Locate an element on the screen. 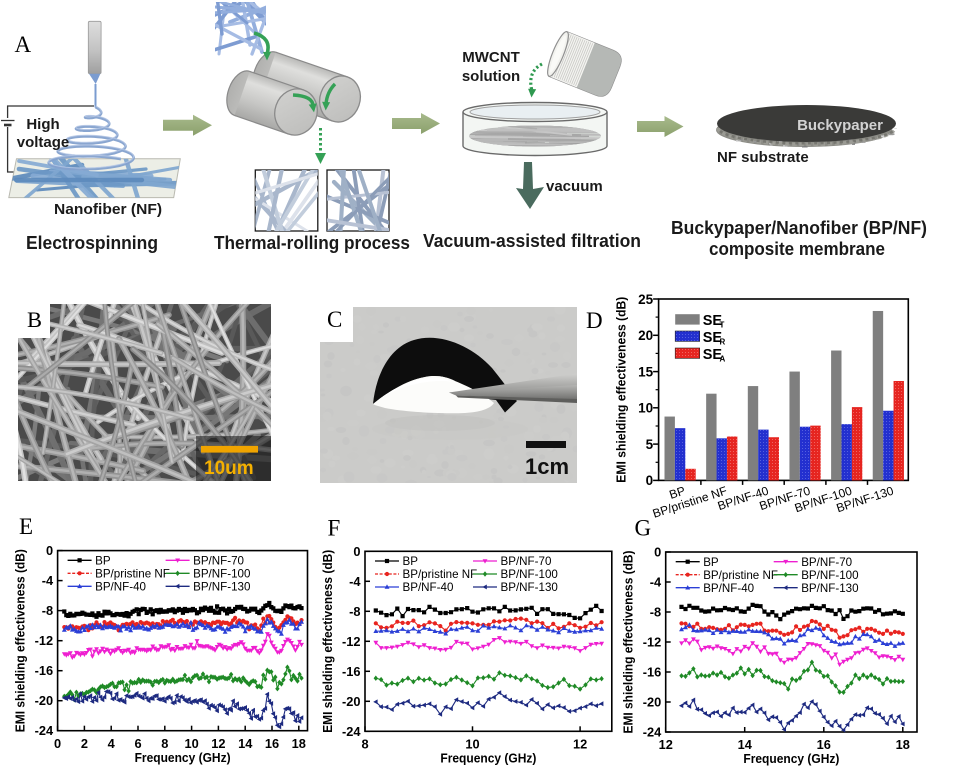  svg-text: 4 is located at coordinates (112, 743).